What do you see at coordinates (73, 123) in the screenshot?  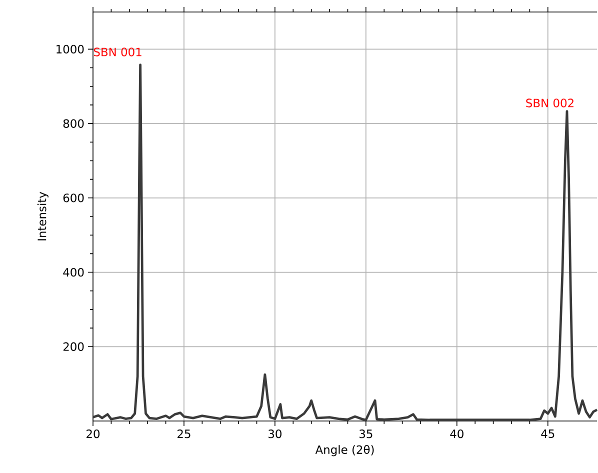 I see `y-tick-label: 800` at bounding box center [73, 123].